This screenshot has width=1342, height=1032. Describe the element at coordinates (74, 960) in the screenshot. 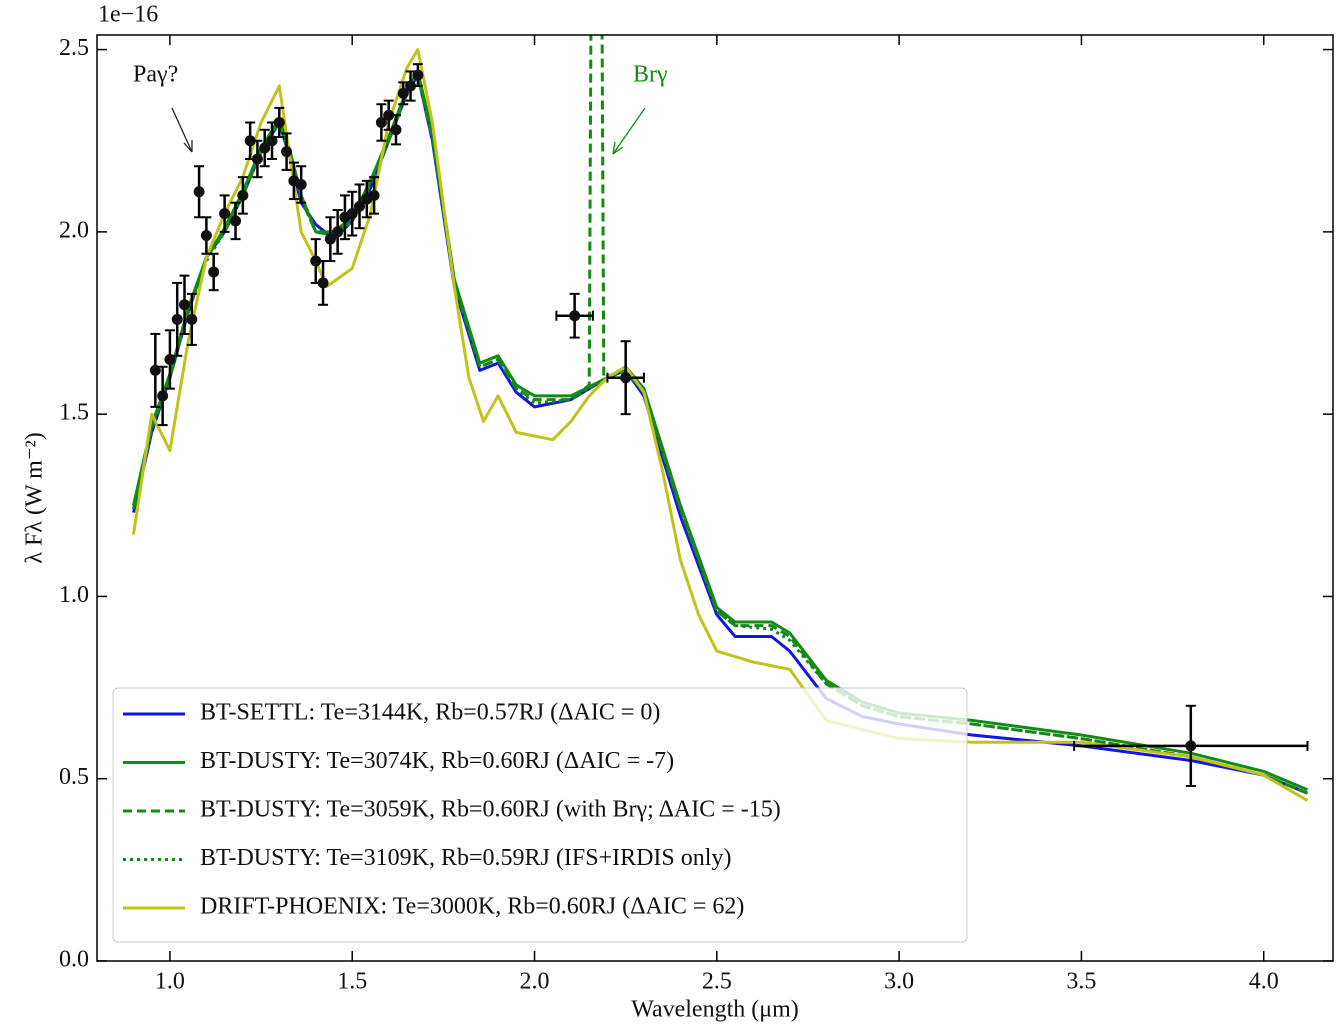

I see `y-tick-label: 0.0` at that location.